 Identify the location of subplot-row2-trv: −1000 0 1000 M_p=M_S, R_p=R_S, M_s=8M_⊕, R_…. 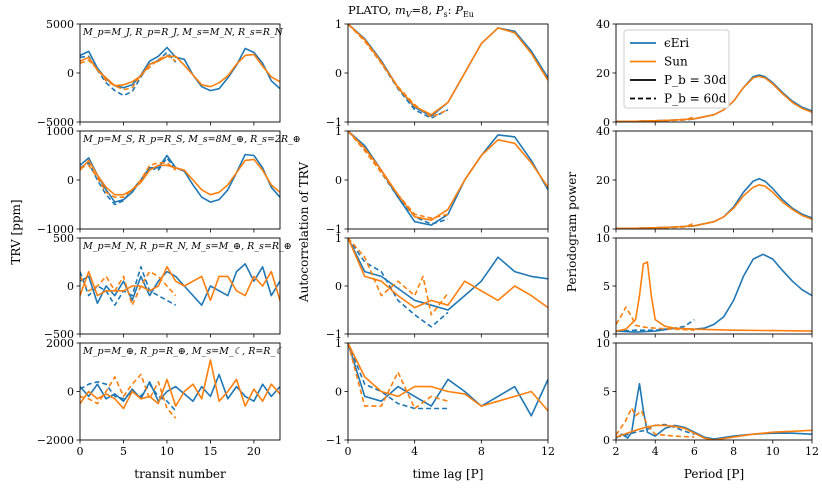
(169, 180).